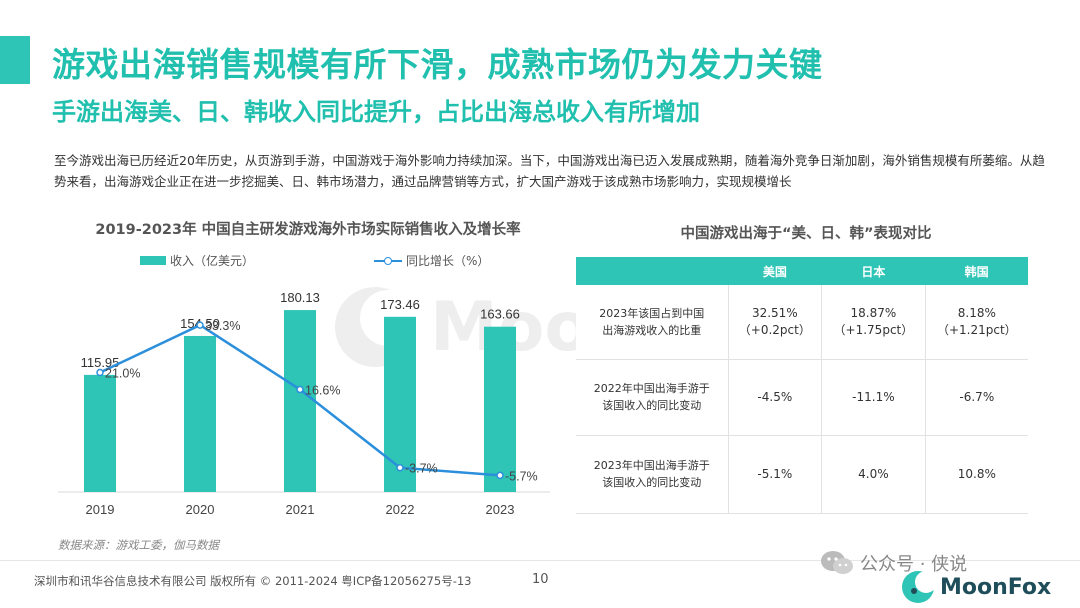  I want to click on wechat-account: 公众号 · 侠说, so click(893, 563).